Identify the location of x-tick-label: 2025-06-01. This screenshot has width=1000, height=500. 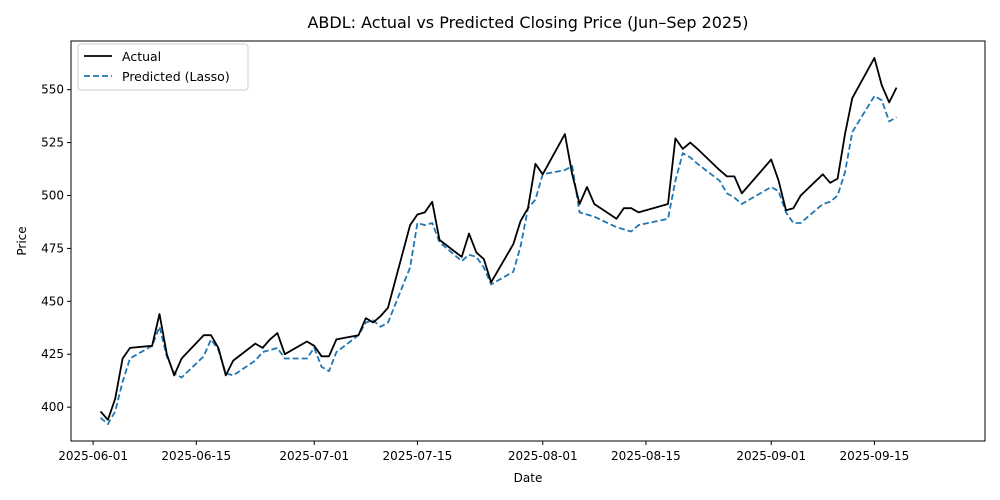
(93, 456).